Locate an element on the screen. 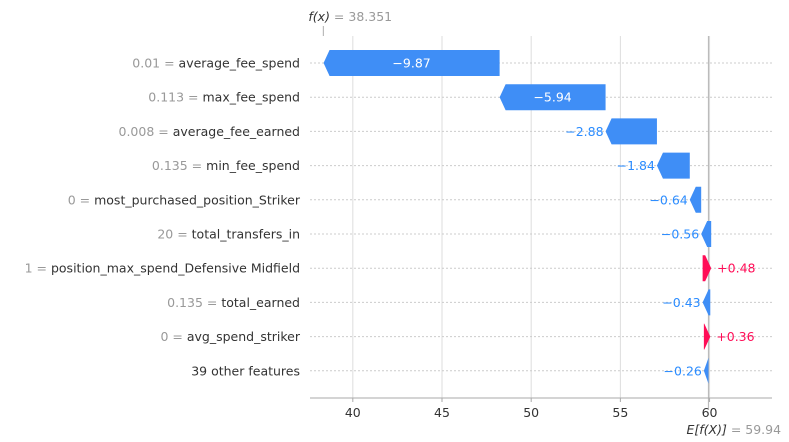 Image resolution: width=789 pixels, height=442 pixels. feature-name: 39 other features is located at coordinates (245, 370).